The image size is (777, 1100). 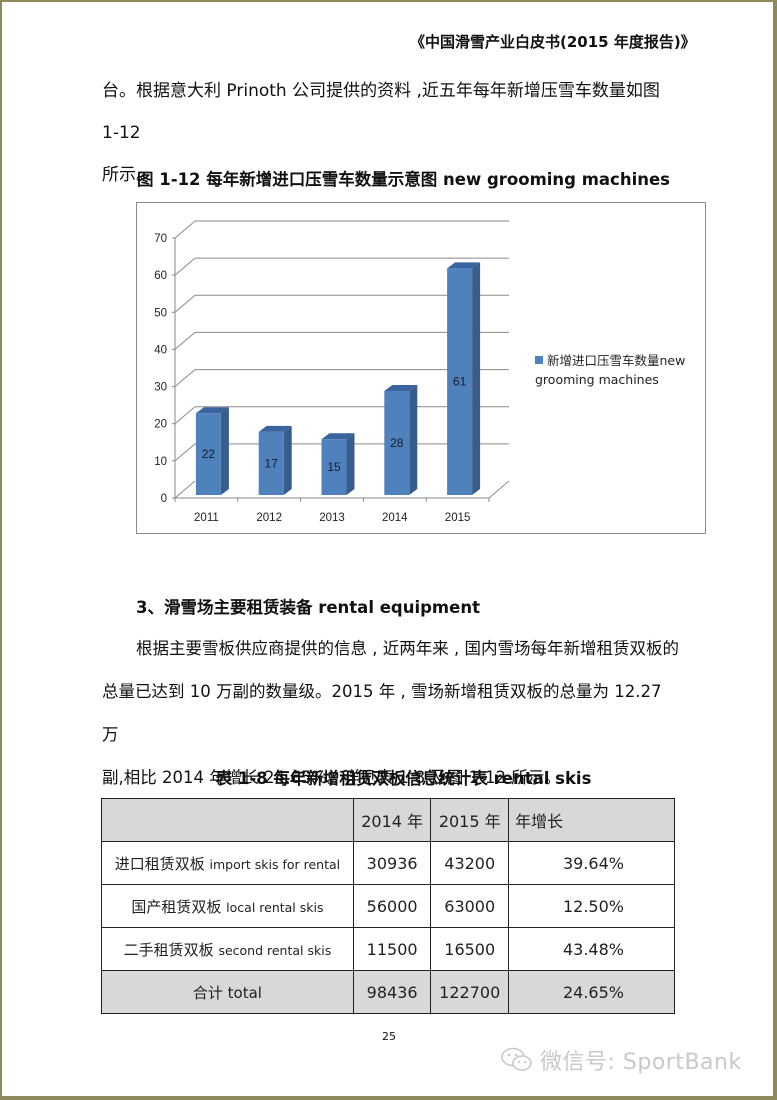 I want to click on svg-text: 2012, so click(x=269, y=518).